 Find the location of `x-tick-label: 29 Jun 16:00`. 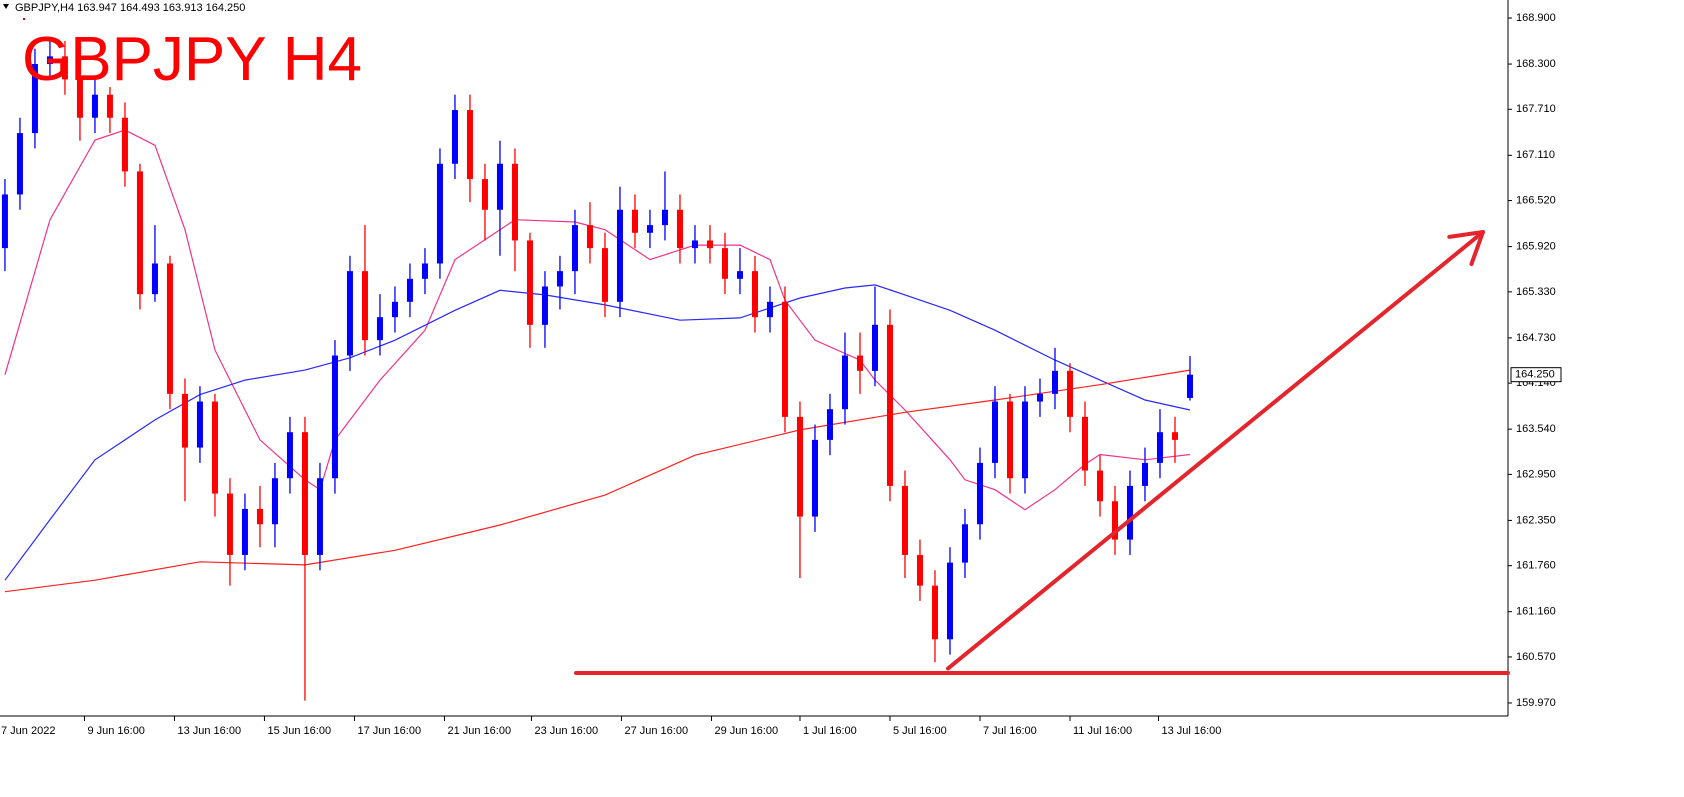

x-tick-label: 29 Jun 16:00 is located at coordinates (746, 731).